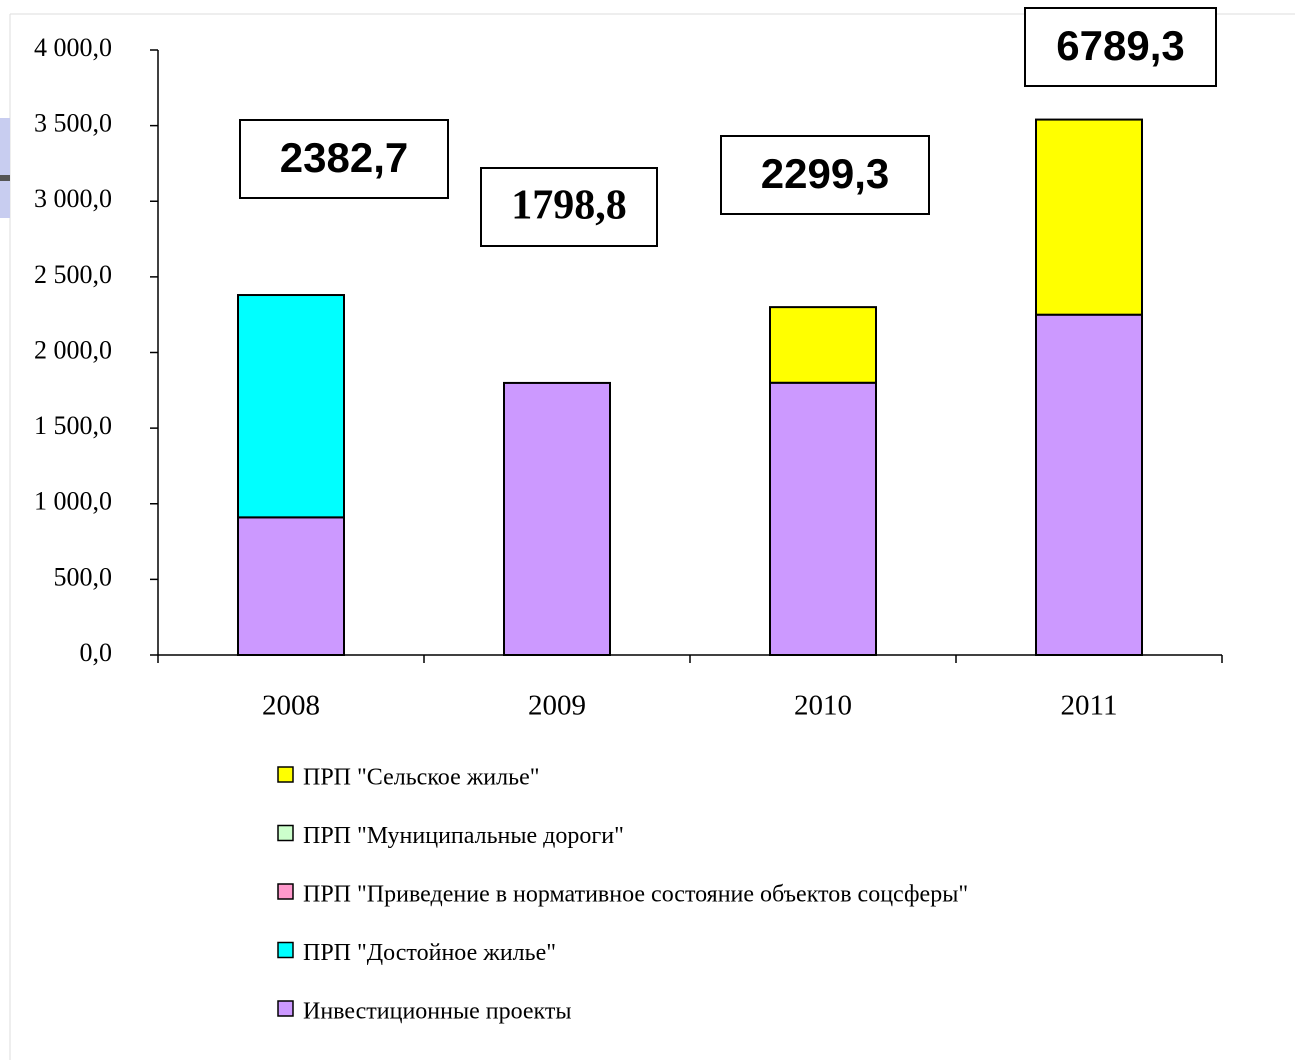  I want to click on y-tick-label: 3 000,0, so click(73, 198).